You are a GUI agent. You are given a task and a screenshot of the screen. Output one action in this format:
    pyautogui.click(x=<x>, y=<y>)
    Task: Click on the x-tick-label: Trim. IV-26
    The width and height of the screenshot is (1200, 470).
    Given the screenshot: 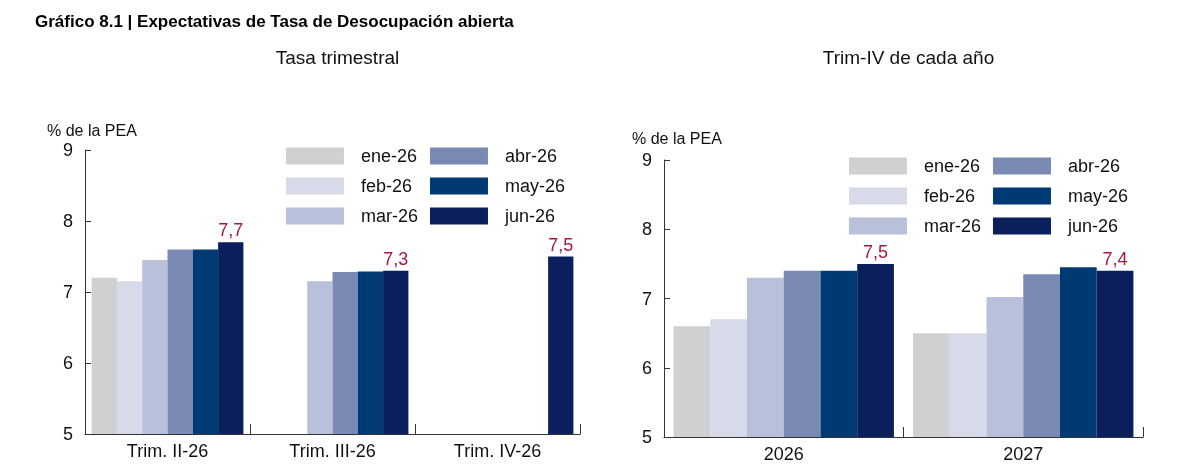 What is the action you would take?
    pyautogui.click(x=497, y=451)
    